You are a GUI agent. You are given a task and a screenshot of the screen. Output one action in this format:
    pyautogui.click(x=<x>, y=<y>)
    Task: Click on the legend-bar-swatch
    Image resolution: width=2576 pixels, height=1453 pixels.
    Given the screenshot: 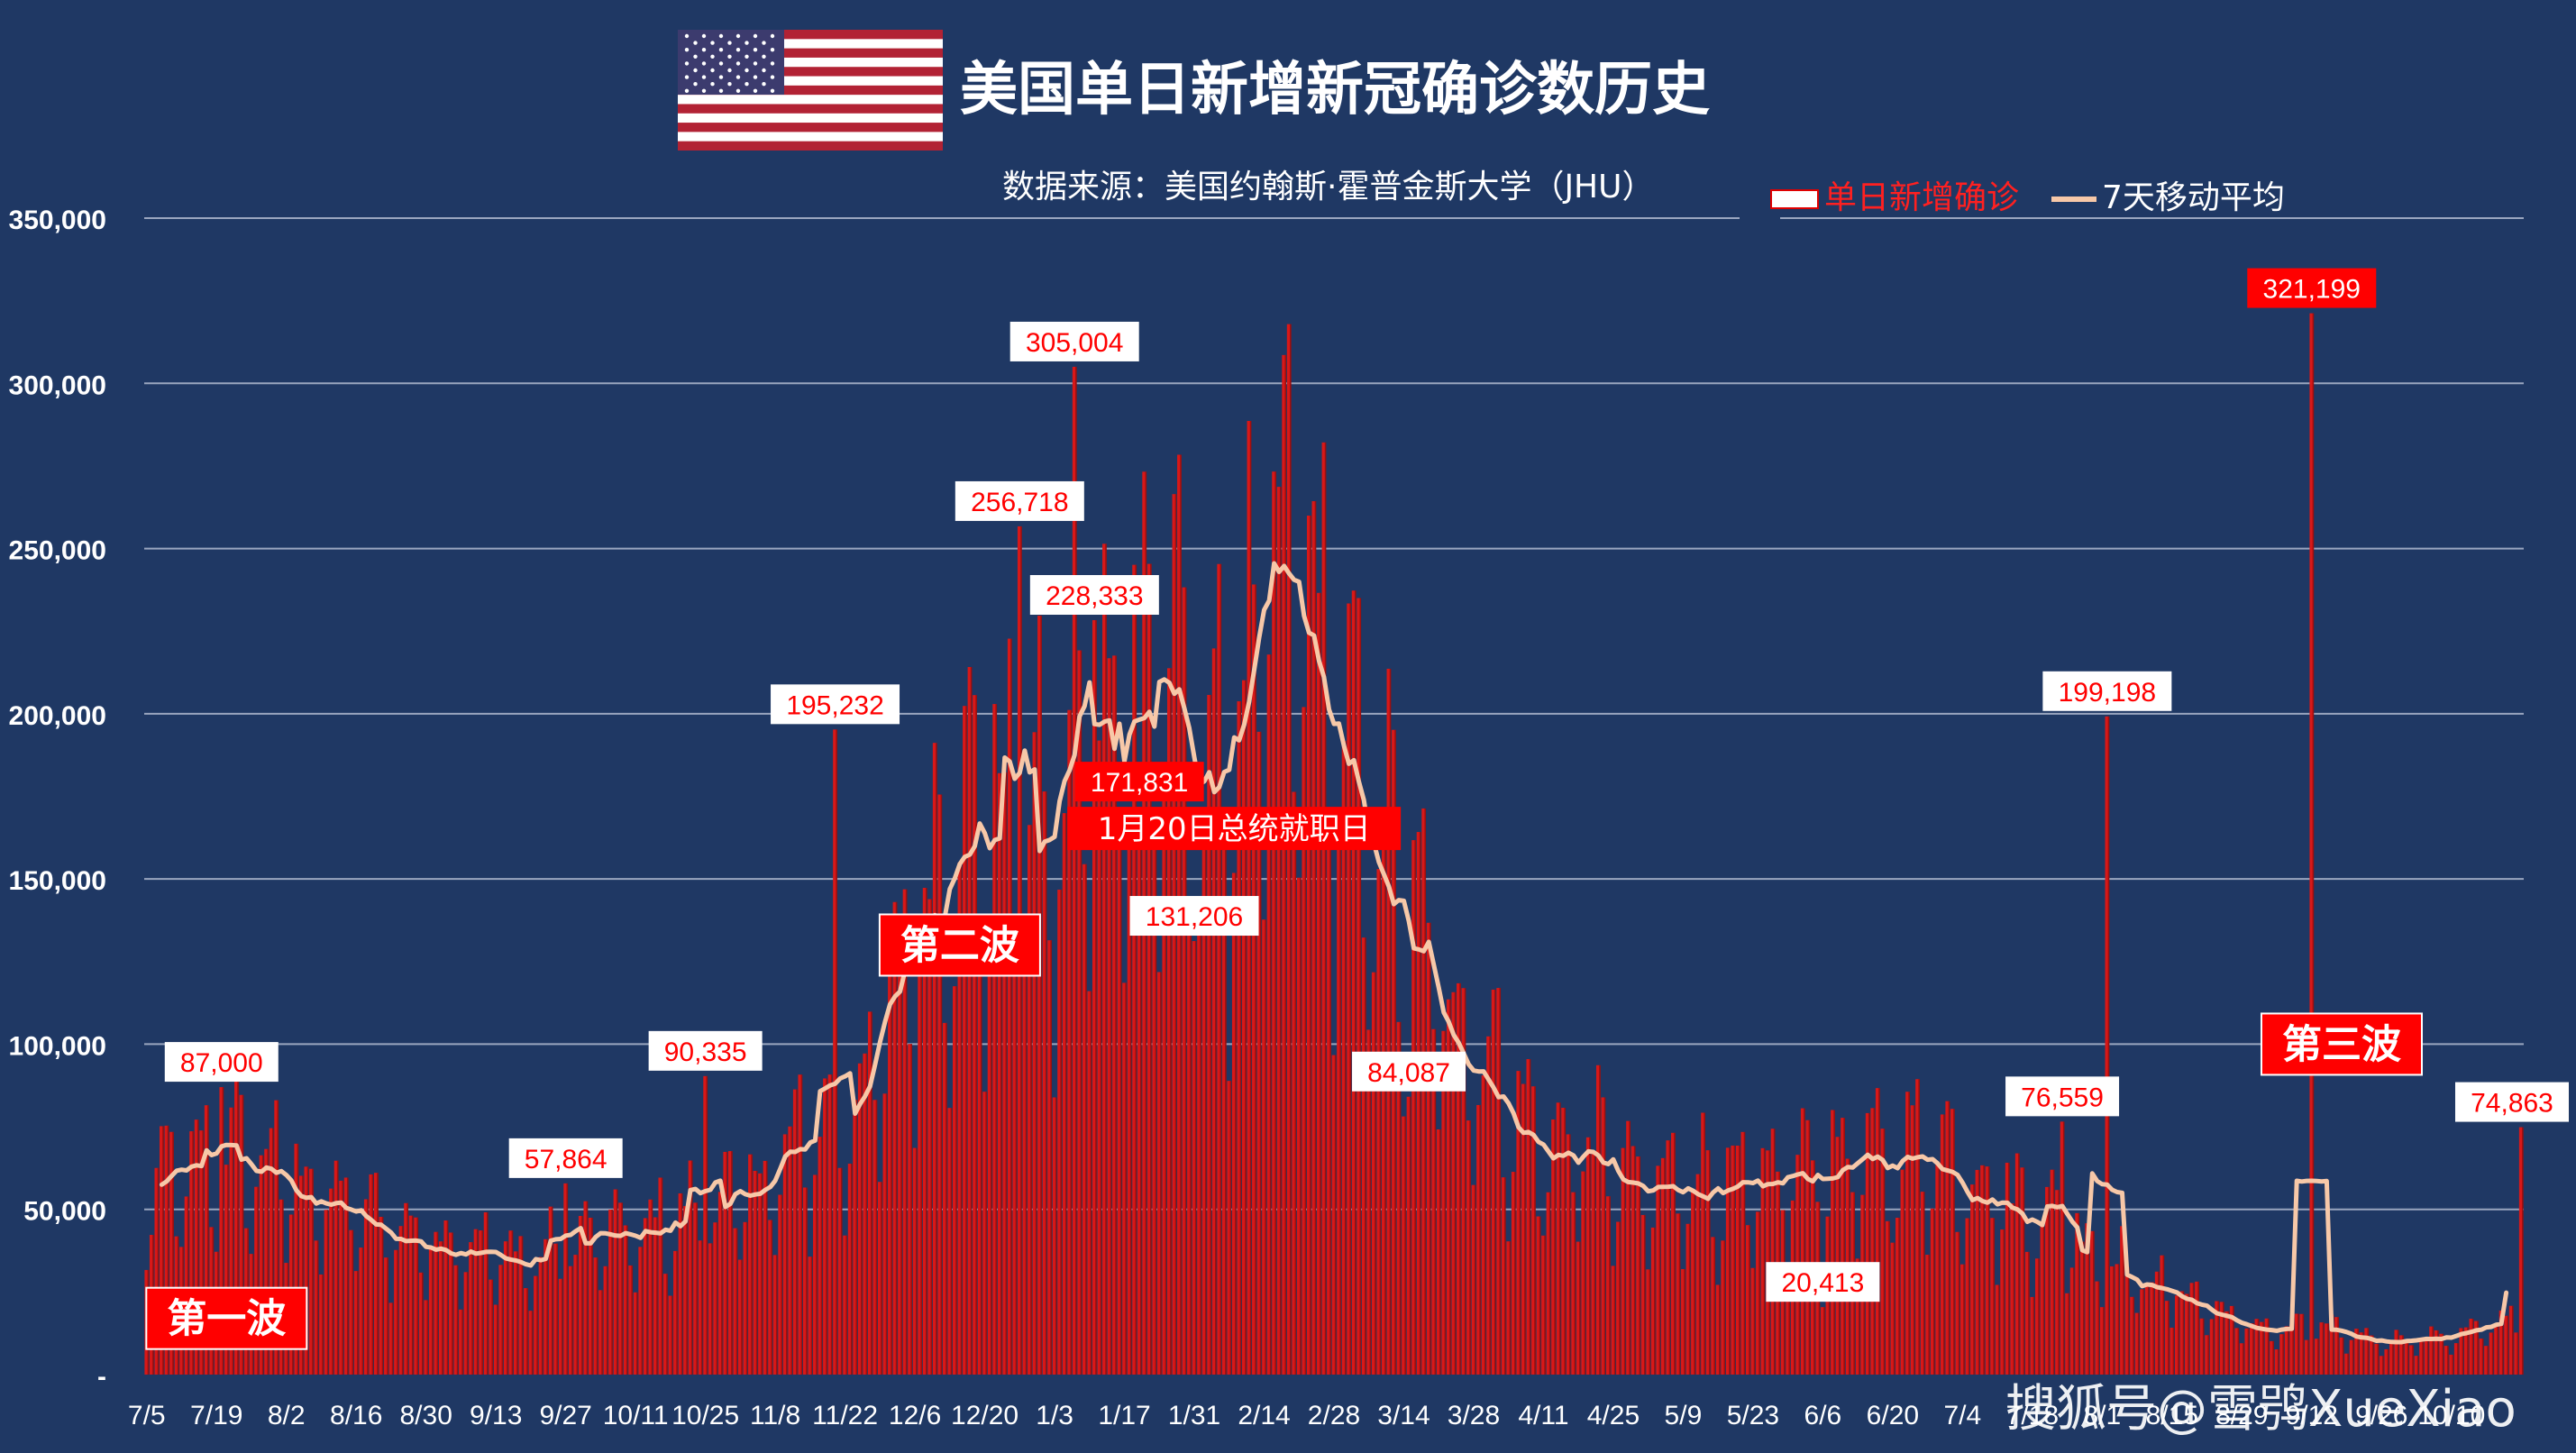 What is the action you would take?
    pyautogui.click(x=1794, y=199)
    